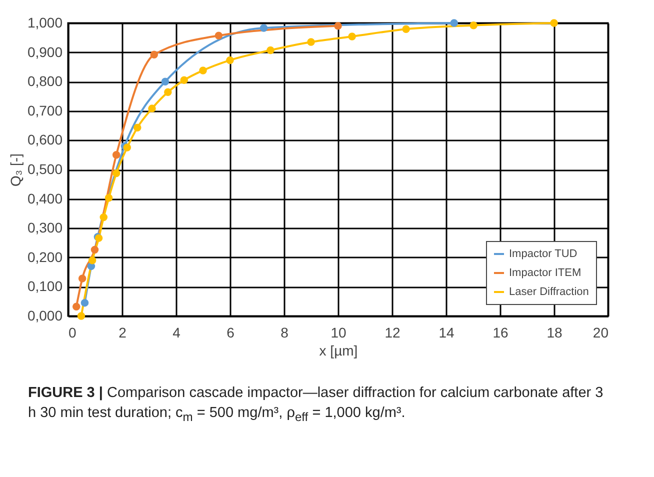 Image resolution: width=654 pixels, height=477 pixels. I want to click on x-tick-label: 2, so click(122, 332).